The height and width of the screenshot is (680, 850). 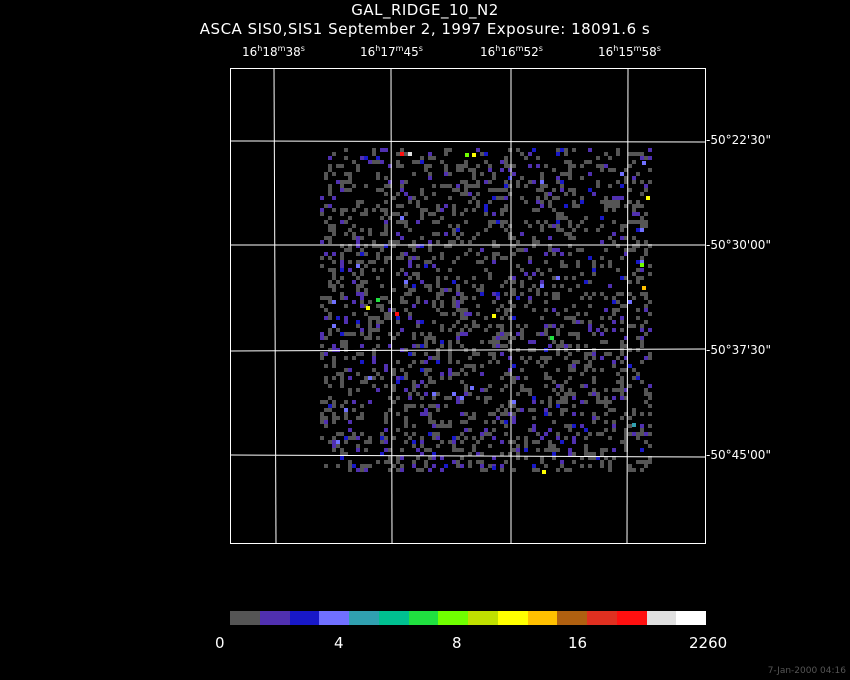 What do you see at coordinates (391, 51) in the screenshot?
I see `ra-label-2: 16h17m45s` at bounding box center [391, 51].